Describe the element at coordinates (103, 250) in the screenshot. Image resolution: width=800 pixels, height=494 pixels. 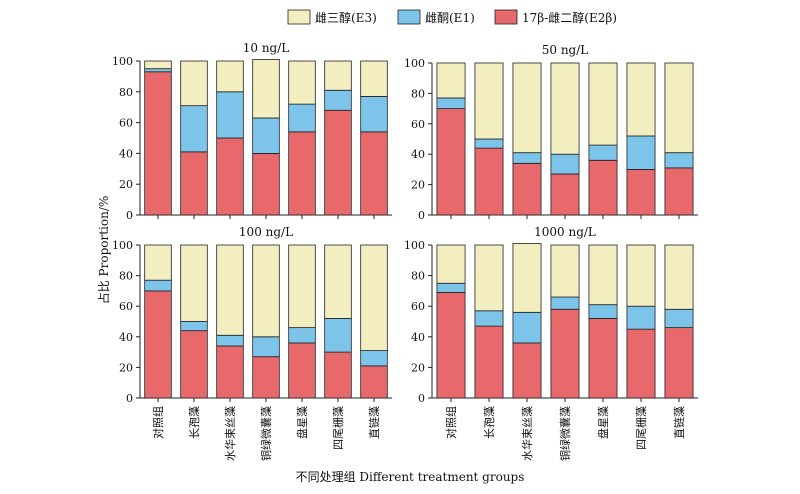
I see `y-axis-label: 占比 Proportion/%` at that location.